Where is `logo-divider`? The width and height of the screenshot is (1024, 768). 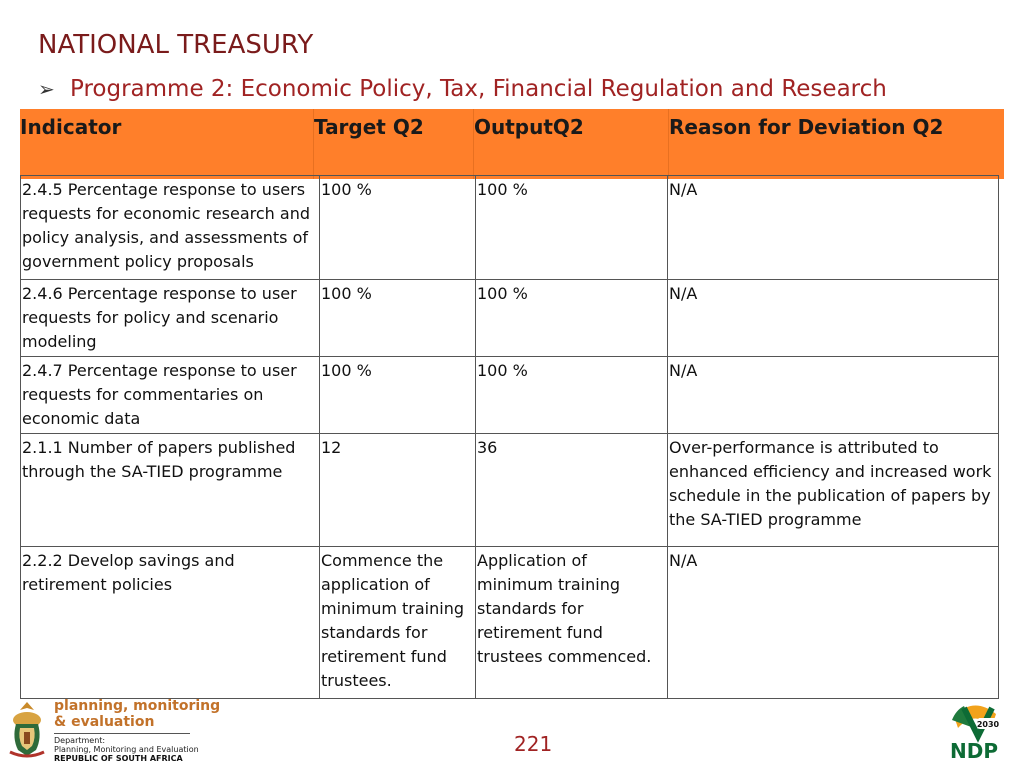
logo-divider is located at coordinates (122, 733).